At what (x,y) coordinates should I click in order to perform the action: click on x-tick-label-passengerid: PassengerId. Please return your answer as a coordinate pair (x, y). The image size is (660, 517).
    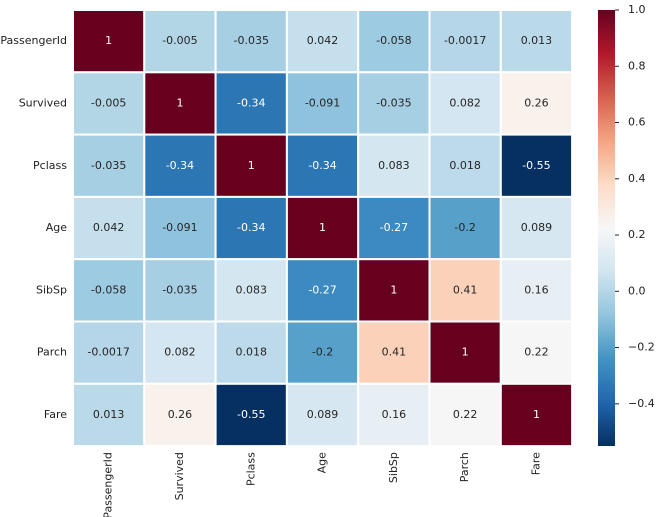
    Looking at the image, I should click on (108, 484).